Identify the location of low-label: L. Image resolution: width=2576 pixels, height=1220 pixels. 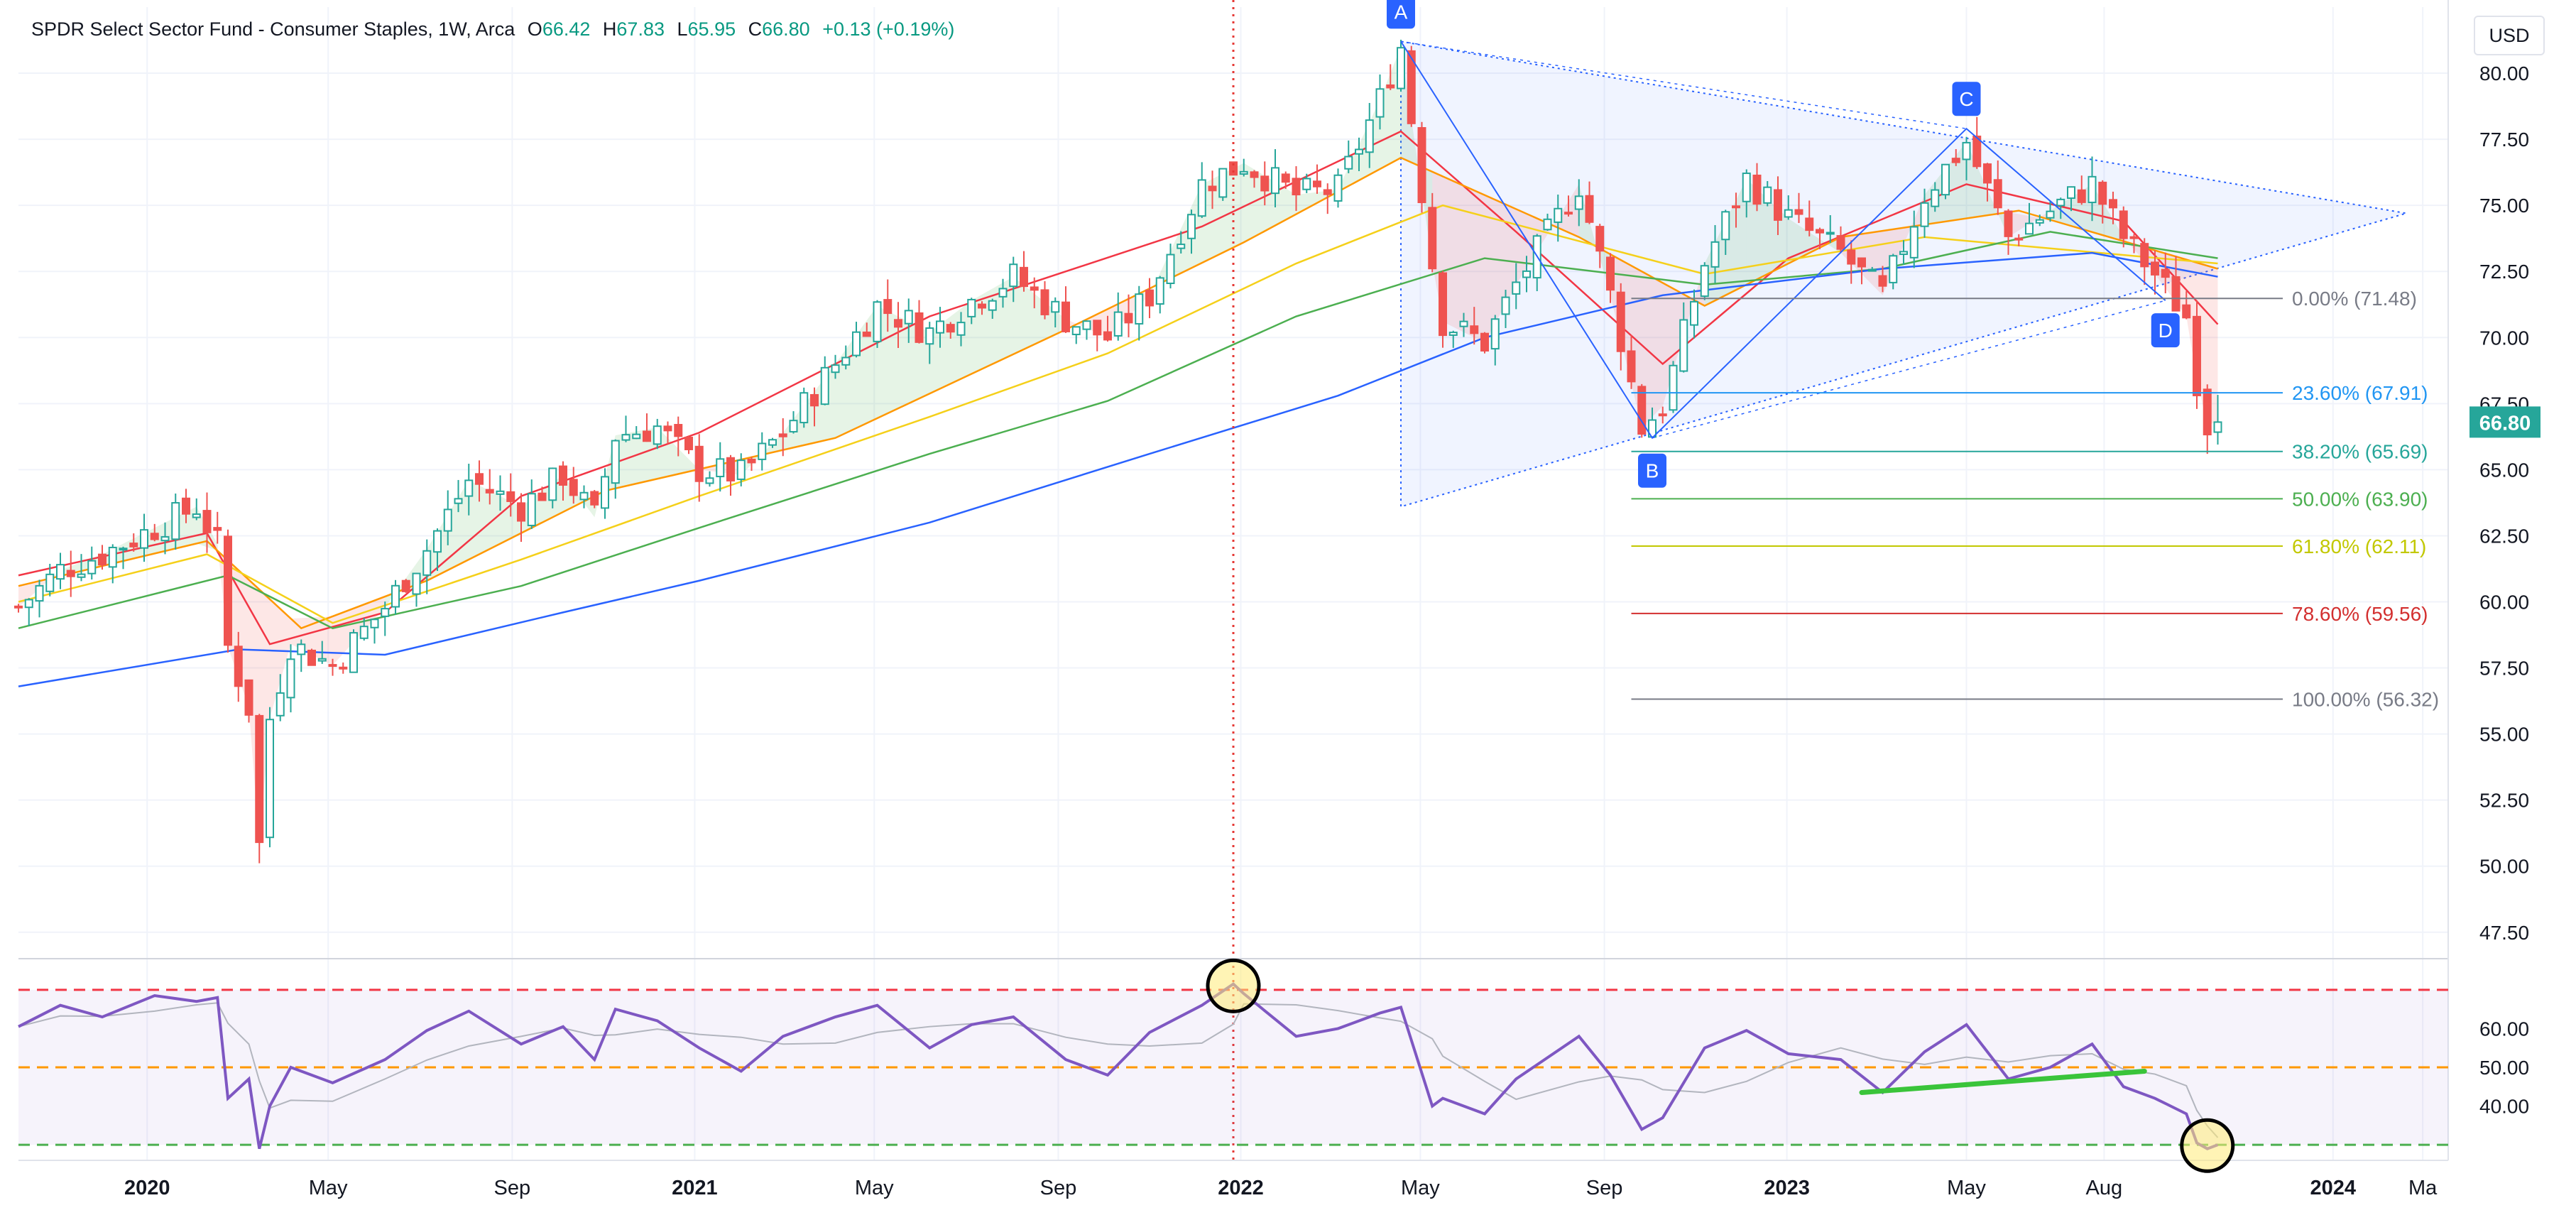
(682, 29).